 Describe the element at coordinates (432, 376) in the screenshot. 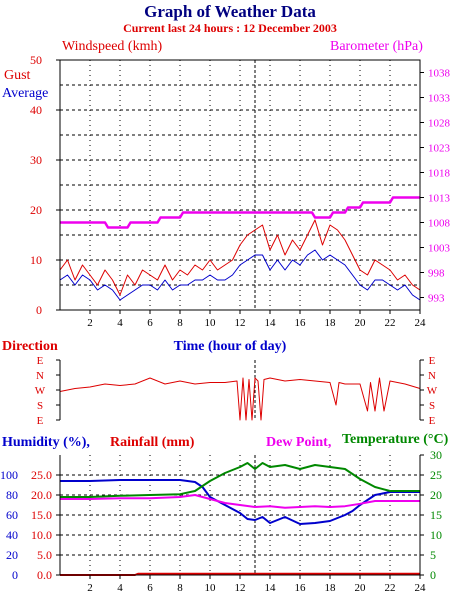

I see `direction-right-tick-label: N` at that location.